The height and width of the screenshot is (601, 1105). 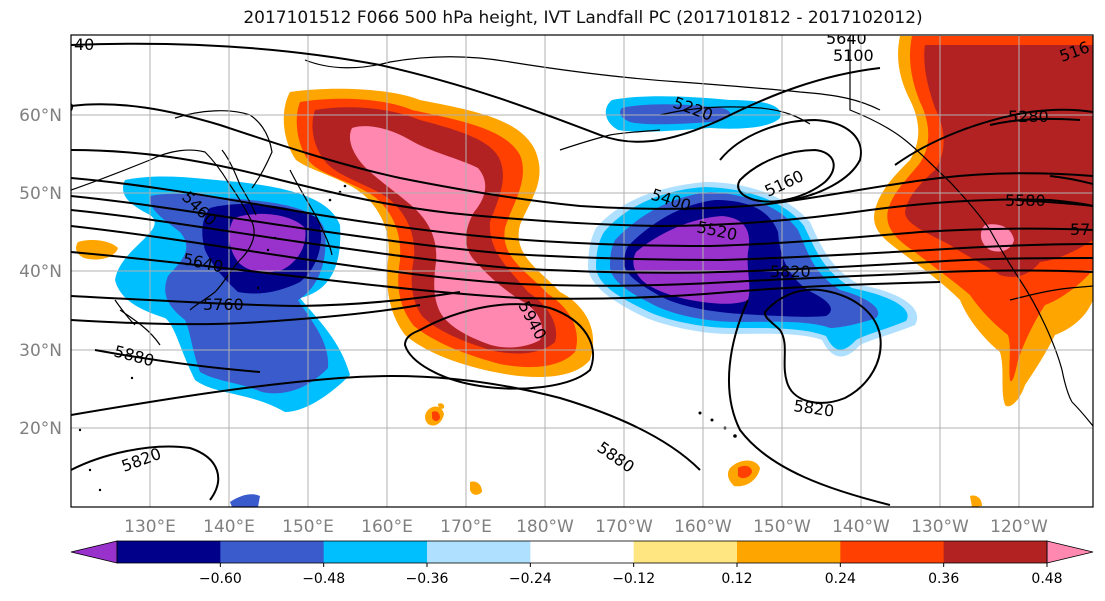 What do you see at coordinates (223, 304) in the screenshot?
I see `contour-label-5760: 5760` at bounding box center [223, 304].